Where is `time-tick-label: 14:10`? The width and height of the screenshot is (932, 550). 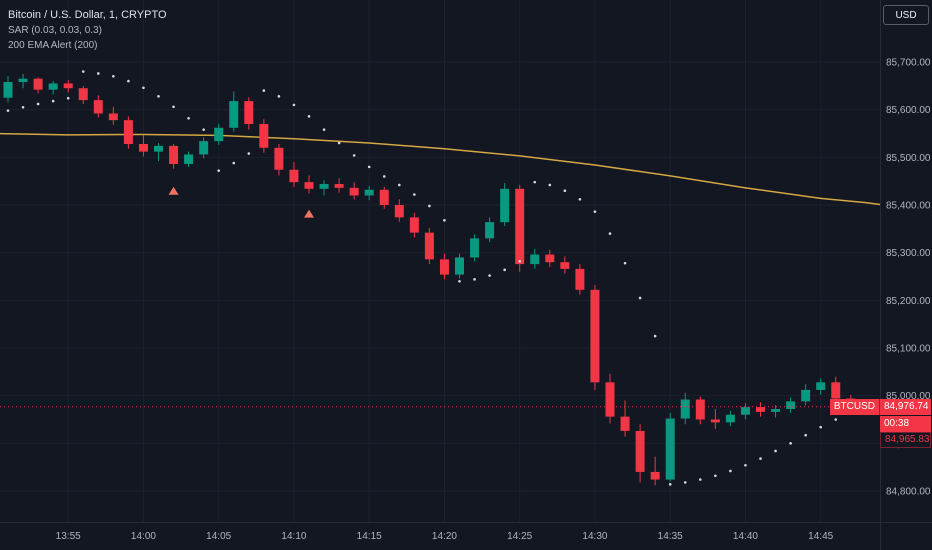 time-tick-label: 14:10 is located at coordinates (293, 536).